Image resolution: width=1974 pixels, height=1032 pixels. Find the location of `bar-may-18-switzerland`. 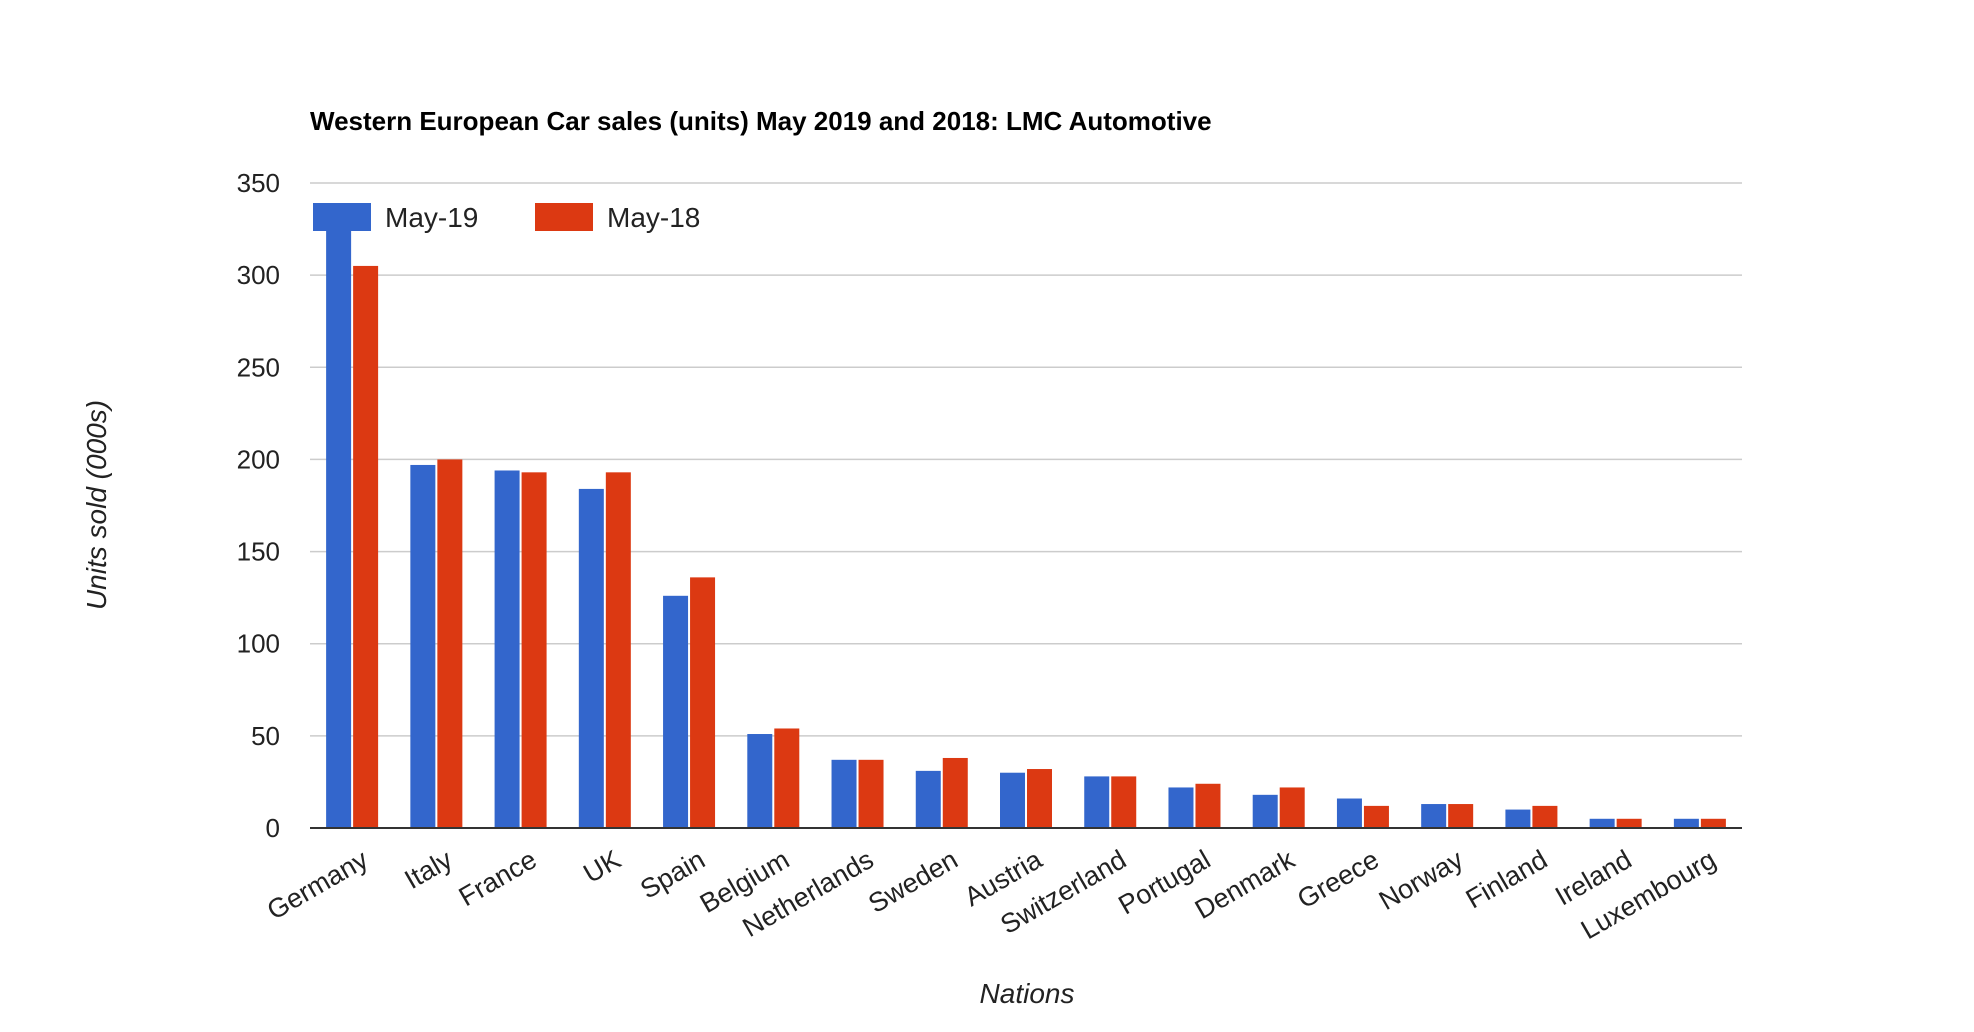

bar-may-18-switzerland is located at coordinates (1124, 802).